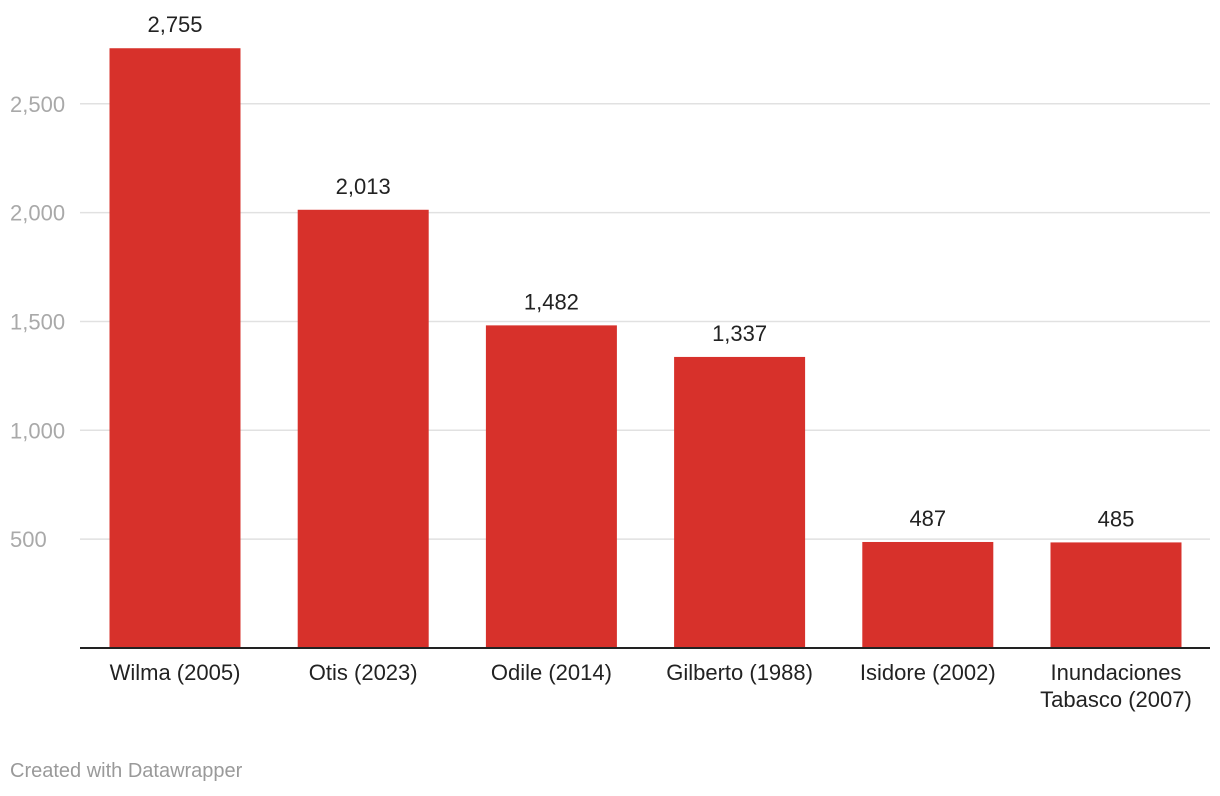 The image size is (1220, 796). What do you see at coordinates (37, 430) in the screenshot?
I see `y-tick-label: 1,000` at bounding box center [37, 430].